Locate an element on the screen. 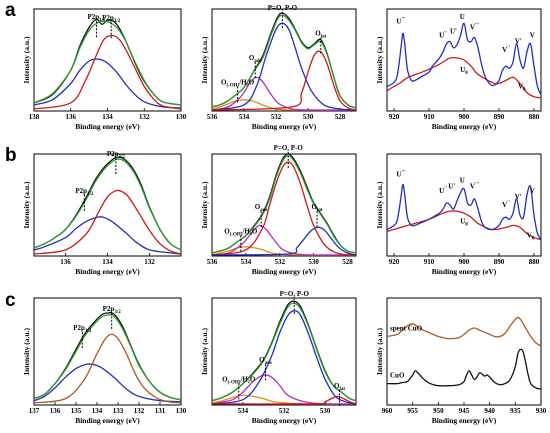 This screenshot has width=550, height=433. chart-c2-ylabel: Intensity (a.u.) is located at coordinates (204, 351).